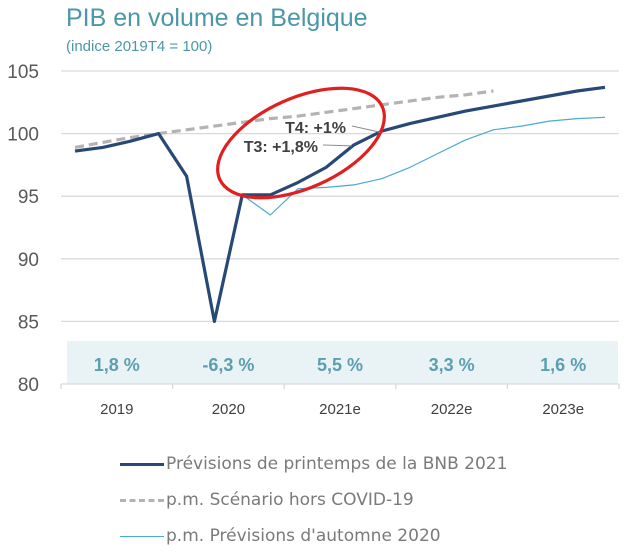 This screenshot has width=632, height=554. Describe the element at coordinates (228, 409) in the screenshot. I see `x-tick-label: 2020` at that location.